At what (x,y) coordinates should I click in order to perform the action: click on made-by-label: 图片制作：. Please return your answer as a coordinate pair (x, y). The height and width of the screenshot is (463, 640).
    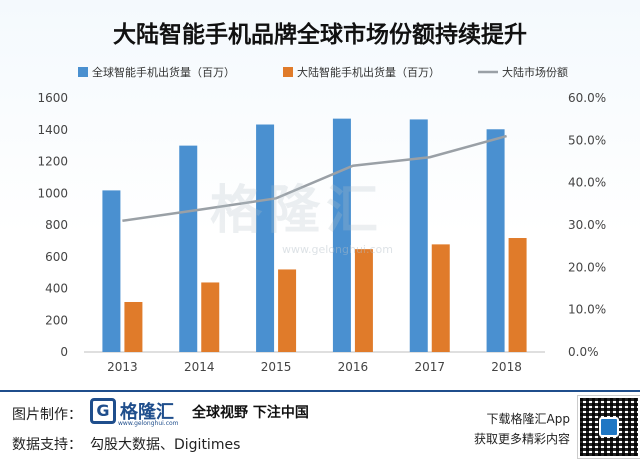
    Looking at the image, I should click on (47, 414).